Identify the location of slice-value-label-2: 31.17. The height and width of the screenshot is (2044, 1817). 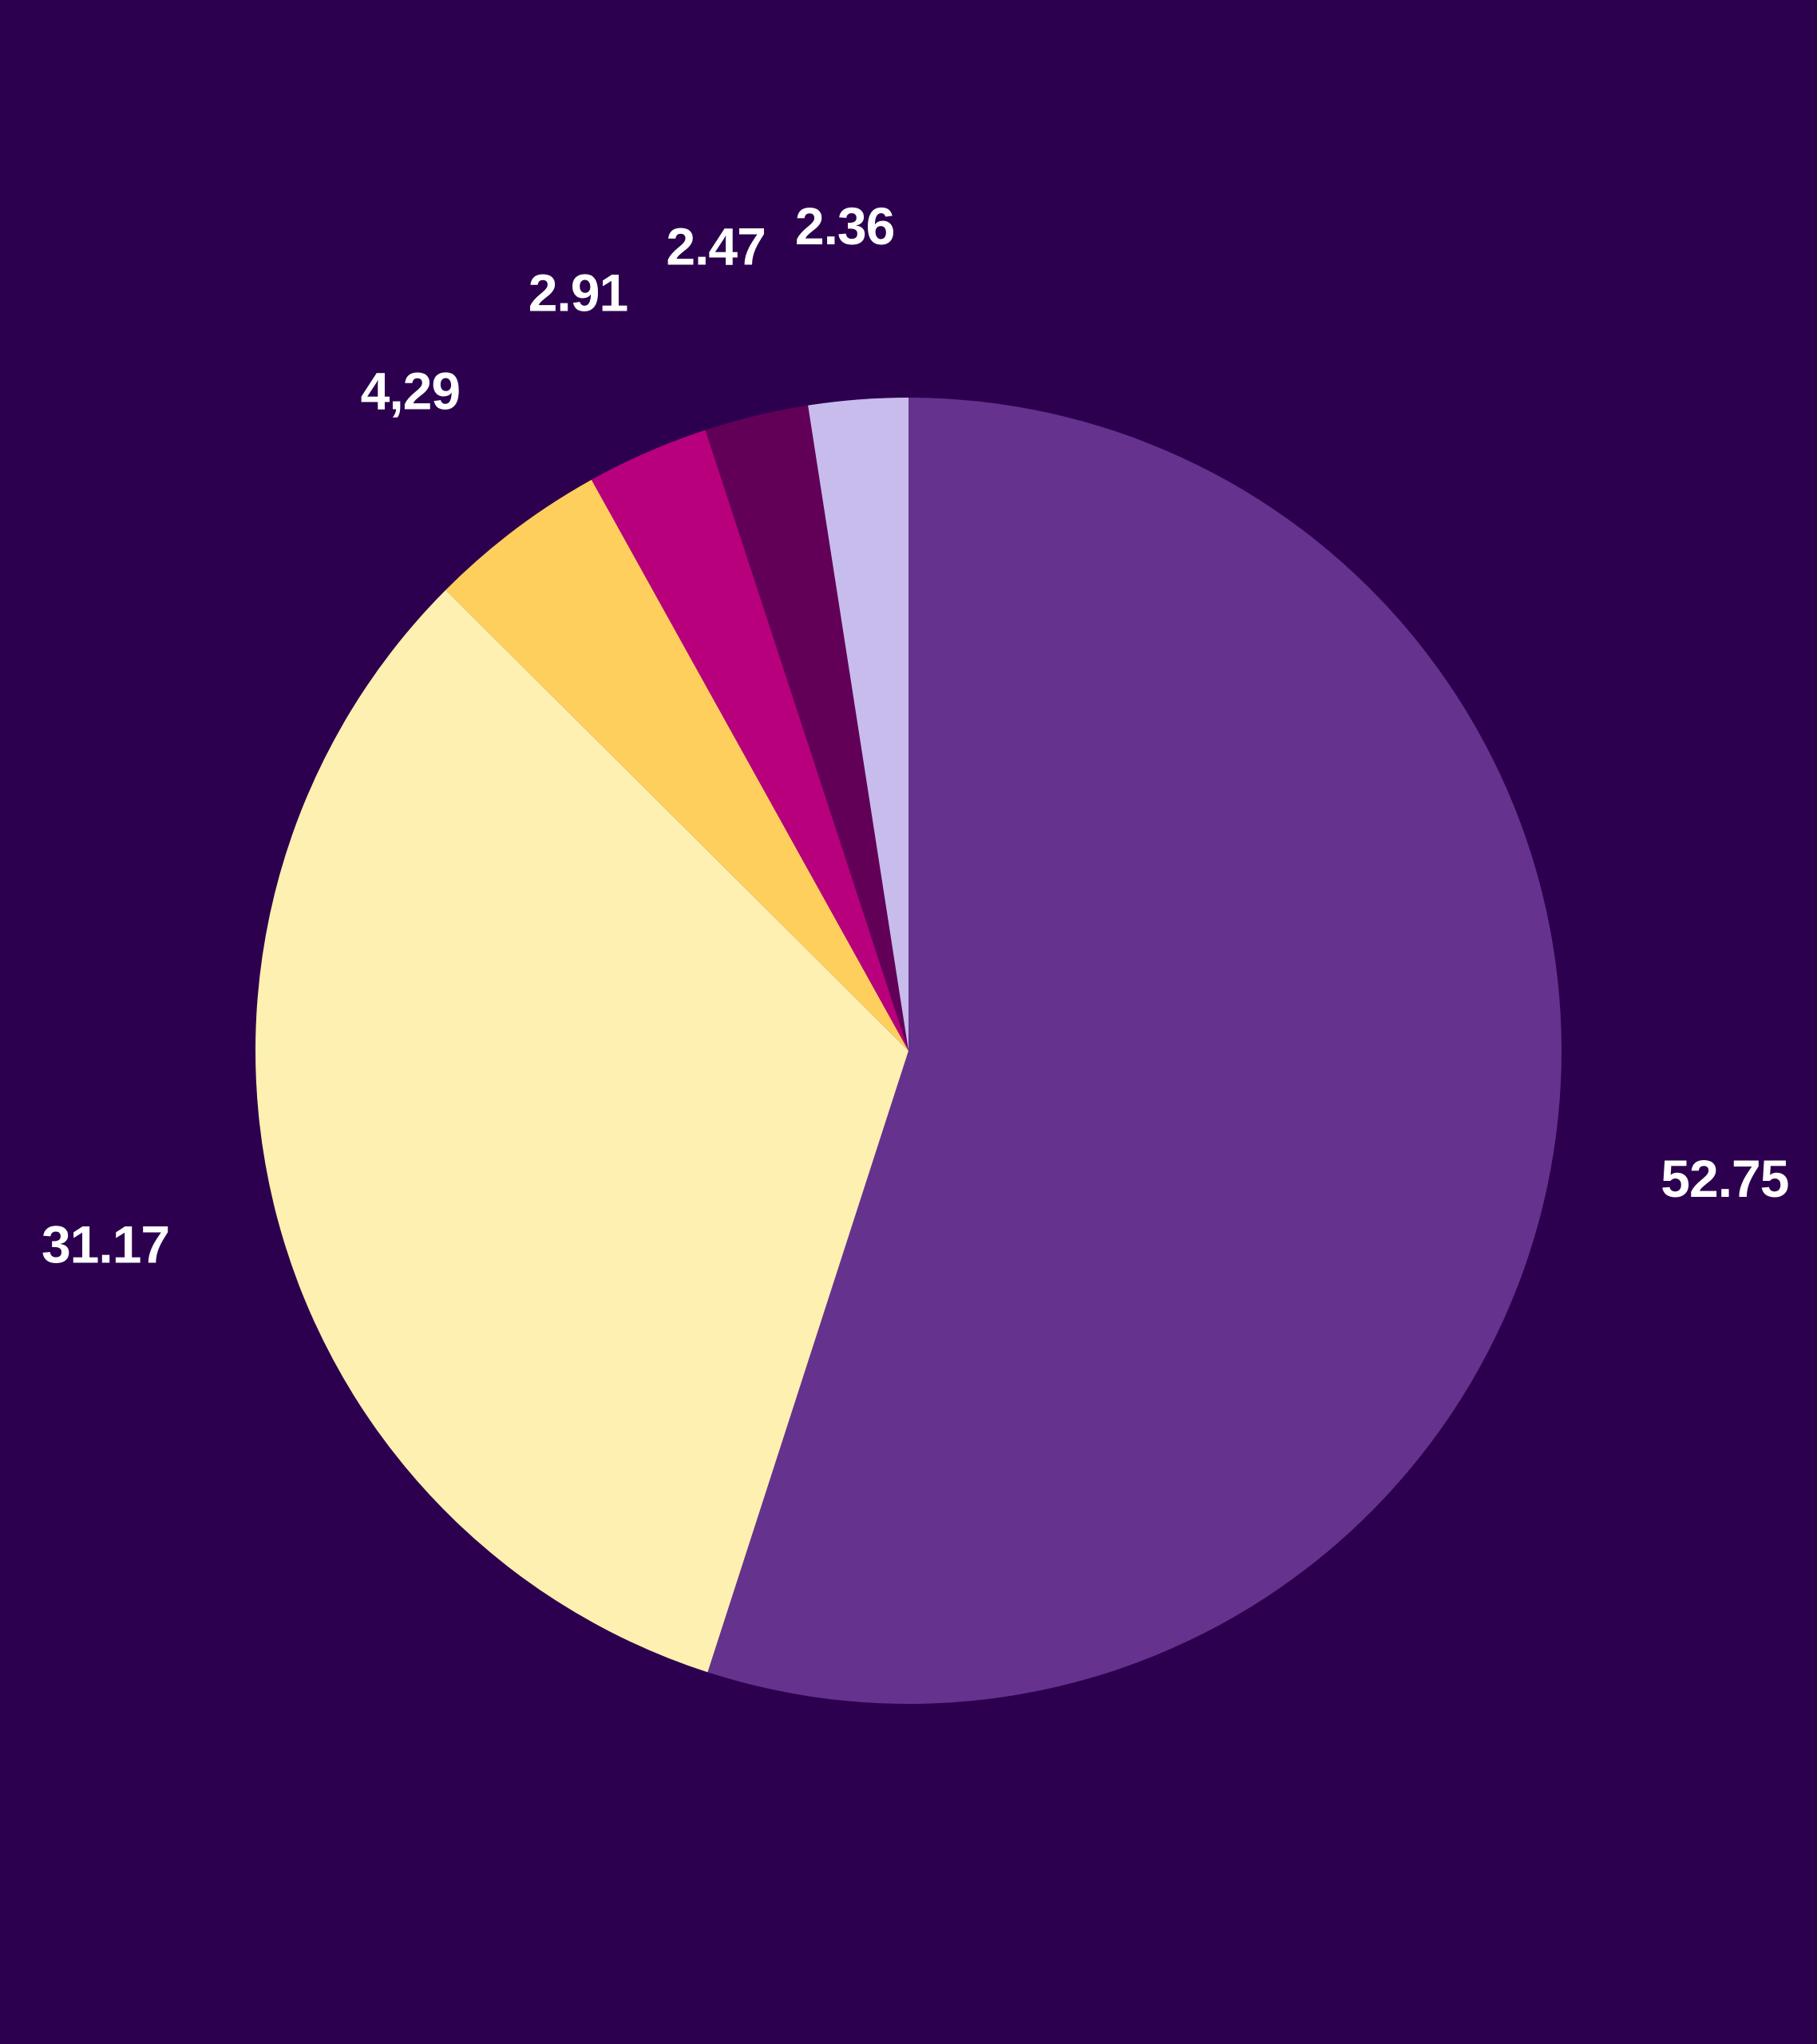
(106, 1244).